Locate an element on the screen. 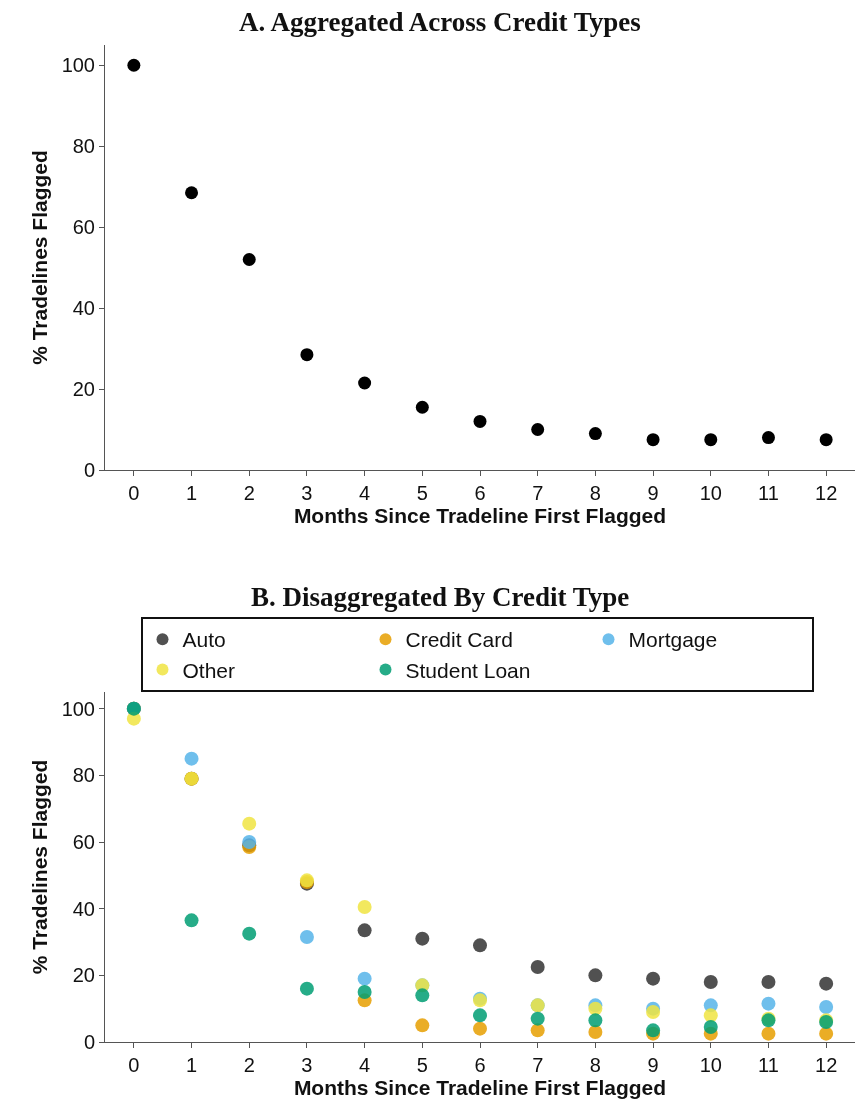 This screenshot has height=1103, width=865. legend-label: Student Loan is located at coordinates (468, 670).